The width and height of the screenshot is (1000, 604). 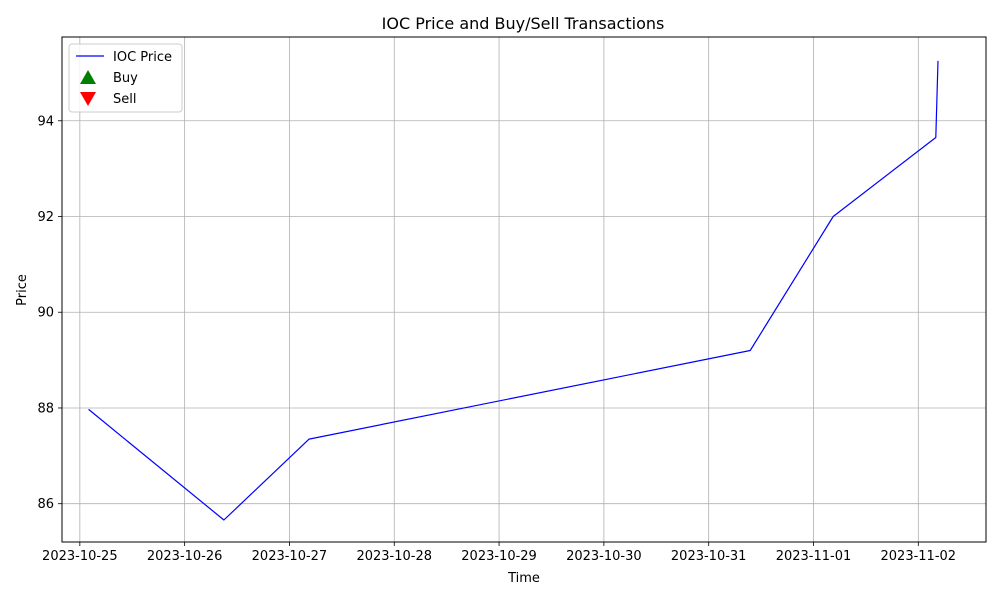 What do you see at coordinates (45, 504) in the screenshot?
I see `y-tick-label: 86` at bounding box center [45, 504].